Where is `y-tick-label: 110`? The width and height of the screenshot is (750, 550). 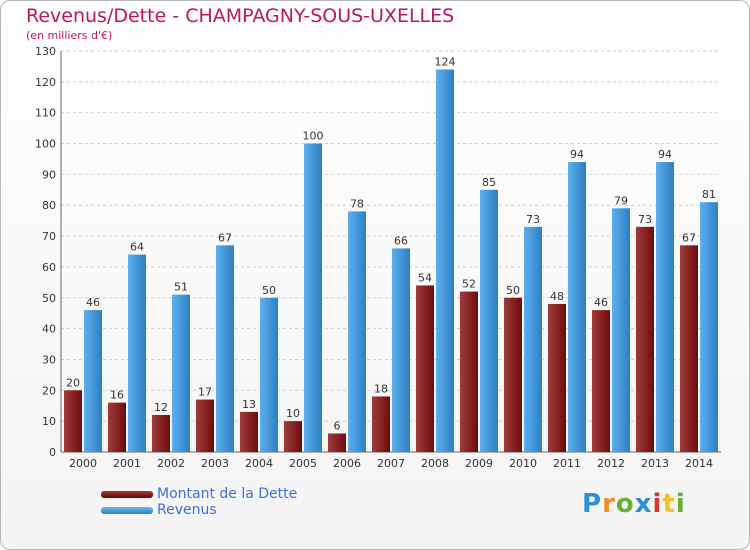
y-tick-label: 110 is located at coordinates (45, 113).